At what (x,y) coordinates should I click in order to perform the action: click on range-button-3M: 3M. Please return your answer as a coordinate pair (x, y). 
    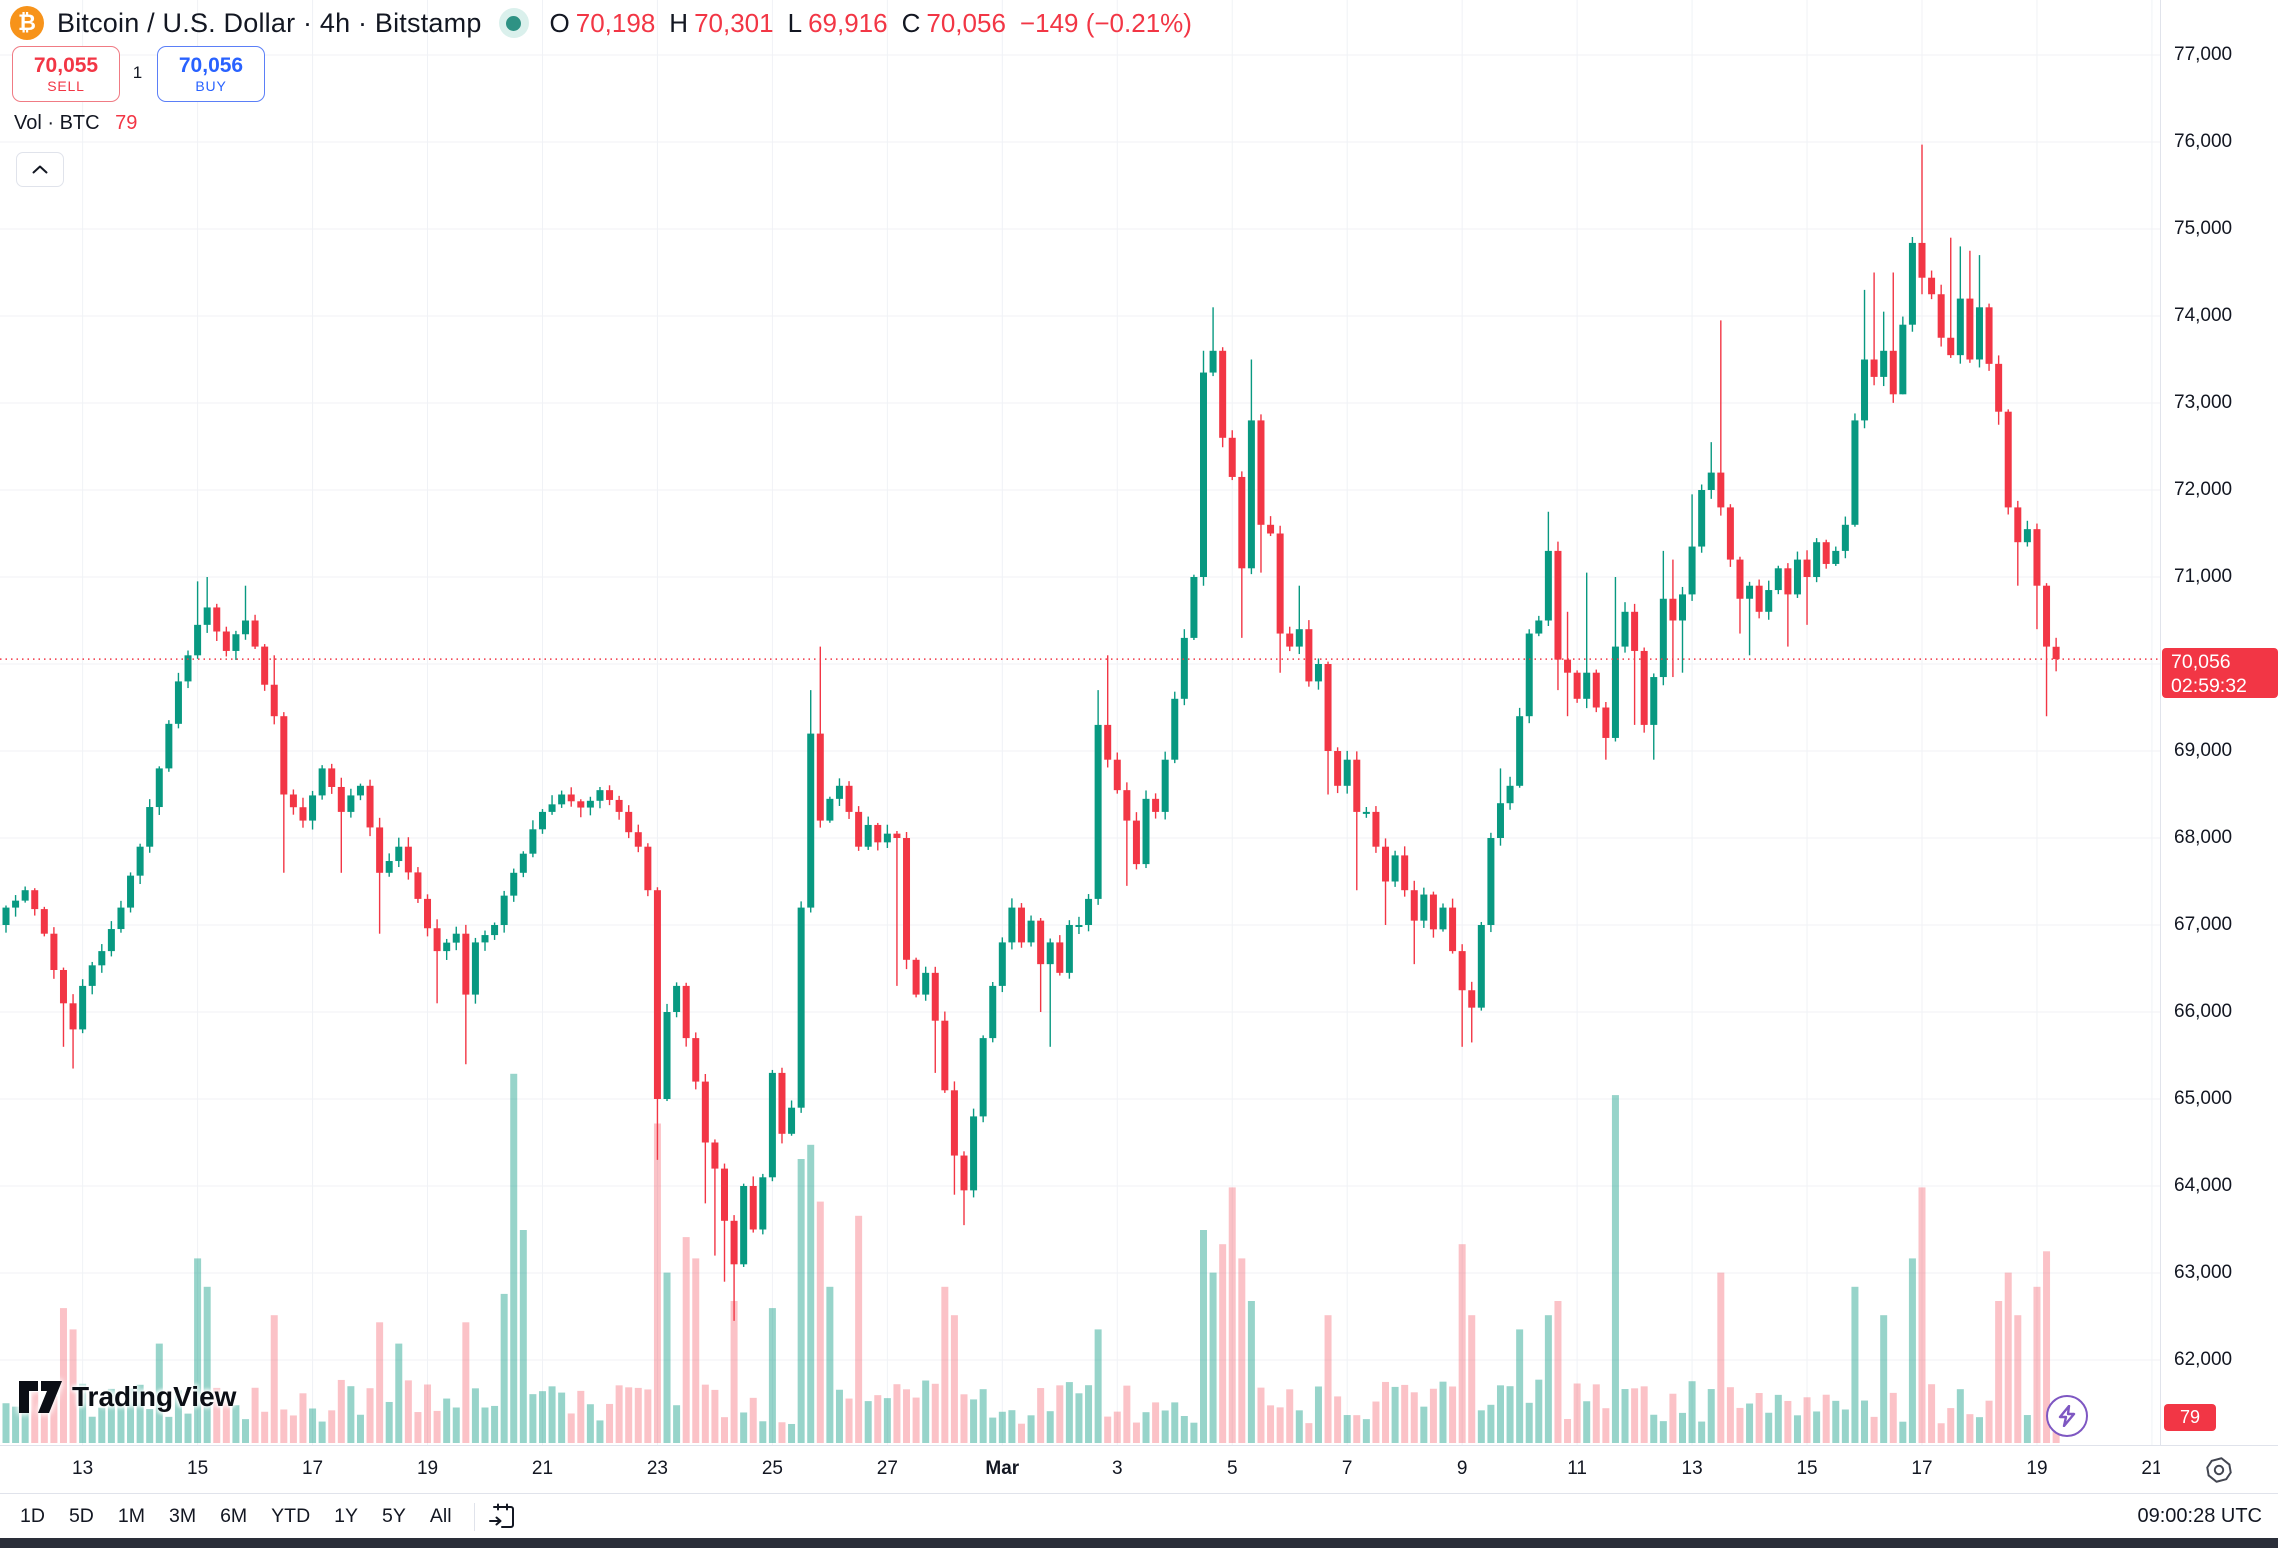
    Looking at the image, I should click on (182, 1516).